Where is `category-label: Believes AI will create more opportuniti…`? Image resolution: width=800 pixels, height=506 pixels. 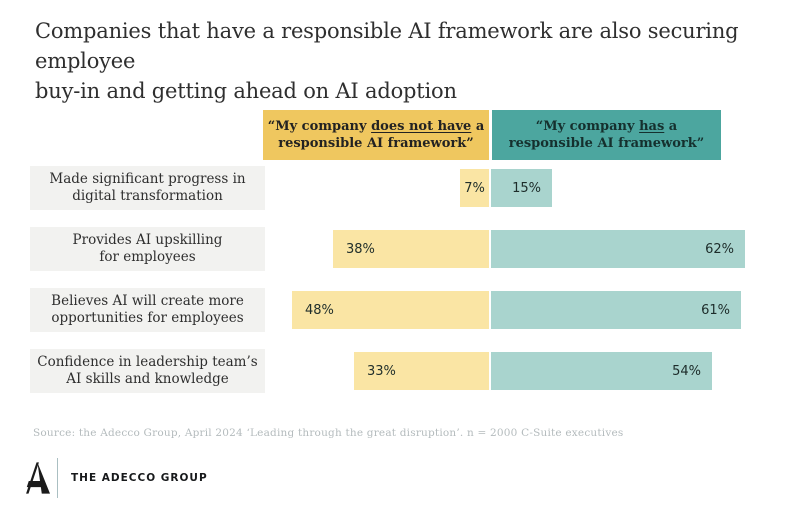
category-label: Believes AI will create more opportuniti… is located at coordinates (147, 310).